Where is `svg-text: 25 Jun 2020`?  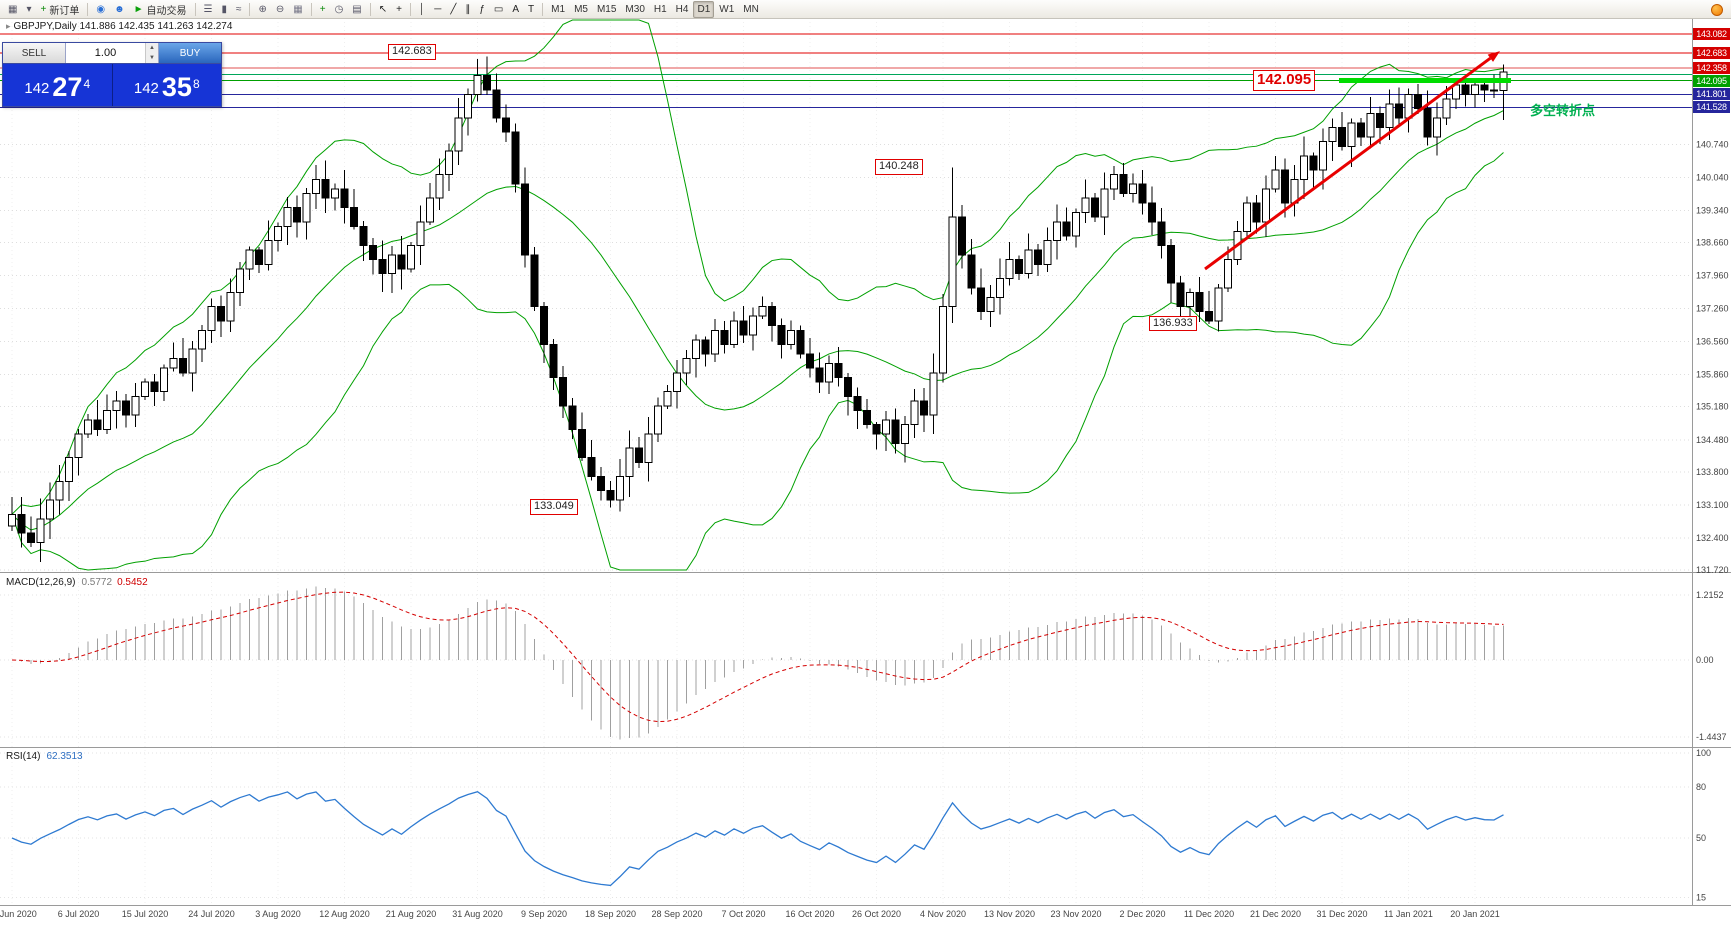 svg-text: 25 Jun 2020 is located at coordinates (18, 914).